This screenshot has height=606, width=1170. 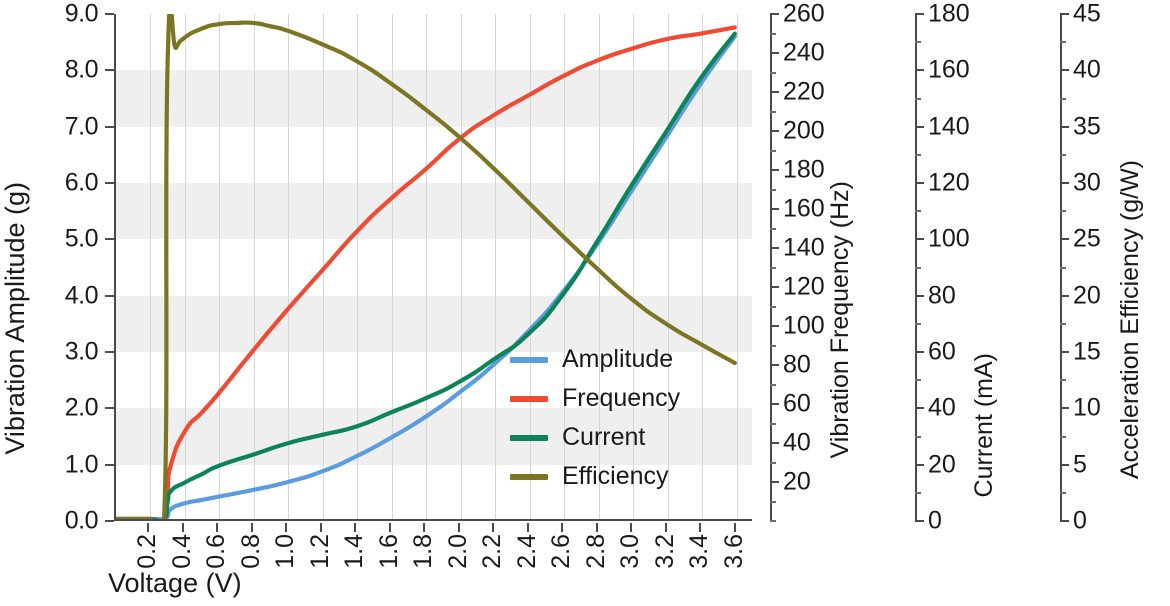 I want to click on y-tick-label-efficiency: 45, so click(x=1087, y=14).